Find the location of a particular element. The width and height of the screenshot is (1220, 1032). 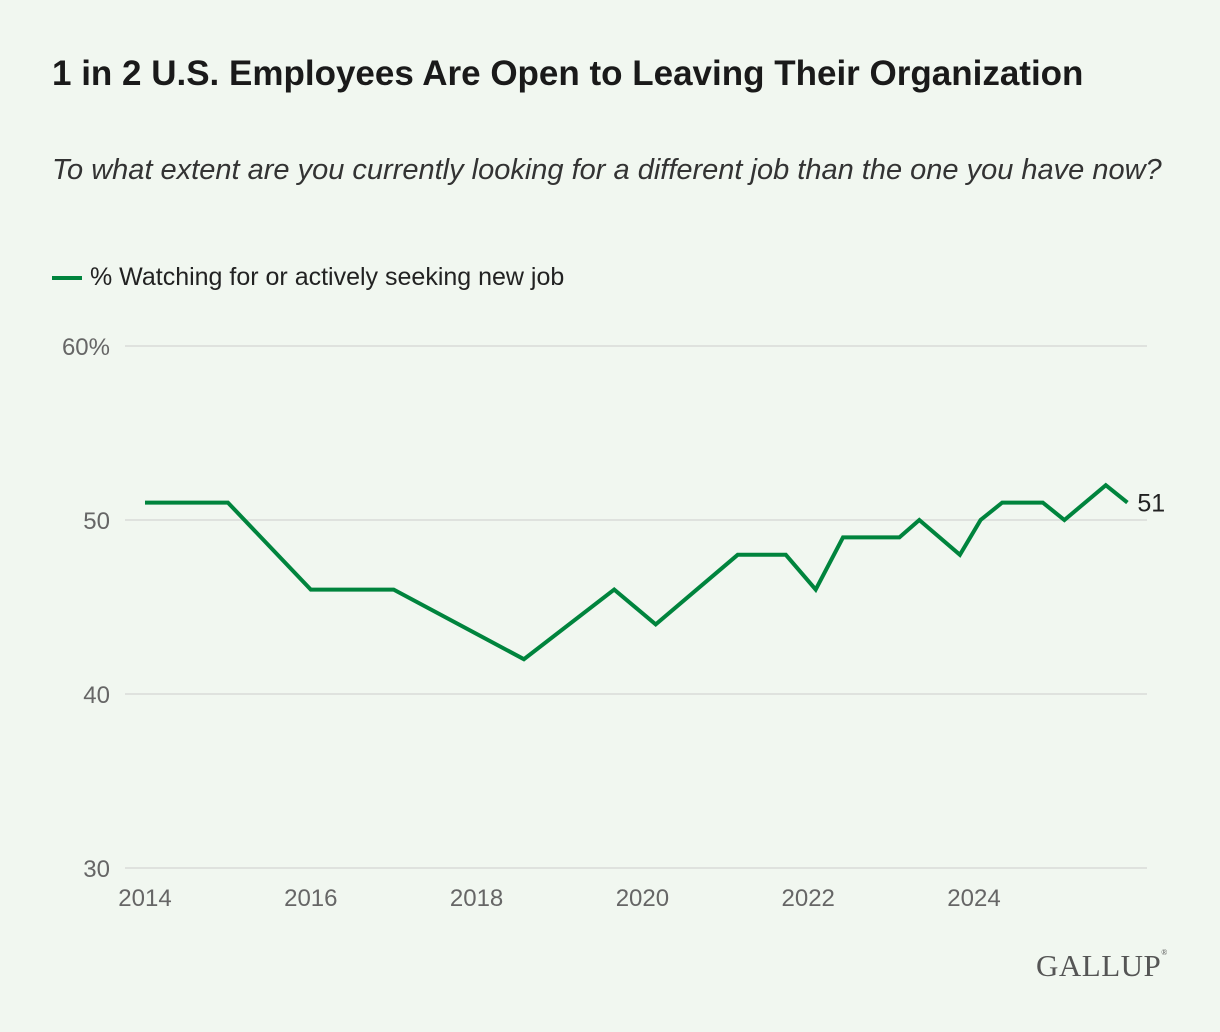

end-value-label: 51 is located at coordinates (1151, 504).